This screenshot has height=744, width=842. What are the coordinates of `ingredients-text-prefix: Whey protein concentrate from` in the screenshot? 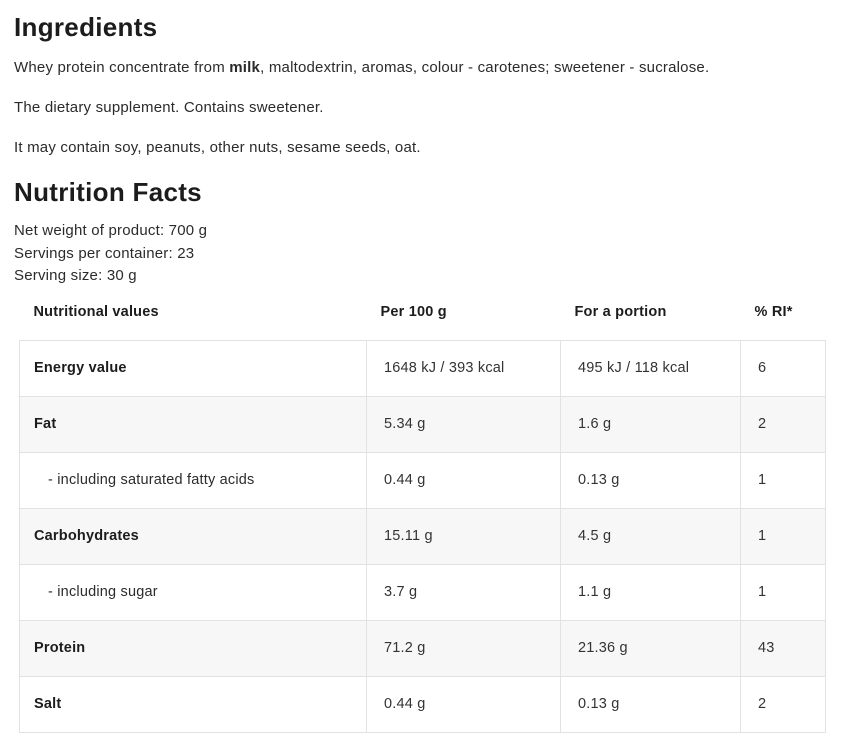 It's located at (122, 68).